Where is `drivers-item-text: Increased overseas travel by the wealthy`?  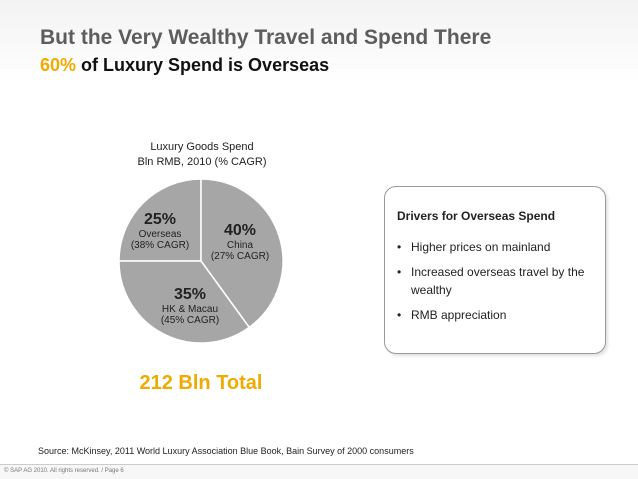 drivers-item-text: Increased overseas travel by the wealthy is located at coordinates (498, 281).